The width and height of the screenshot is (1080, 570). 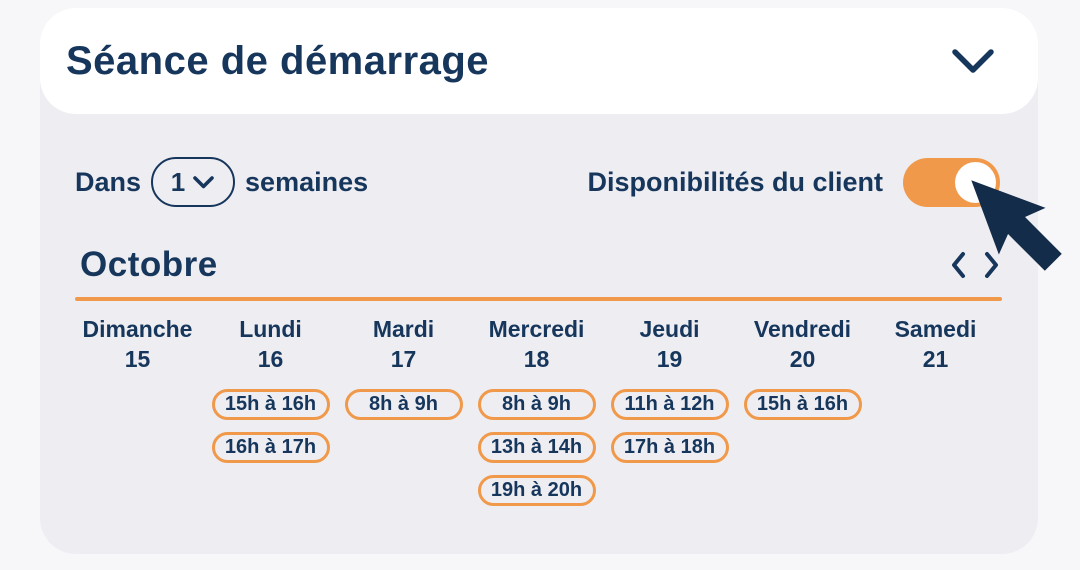 I want to click on prev-month-button, so click(x=958, y=265).